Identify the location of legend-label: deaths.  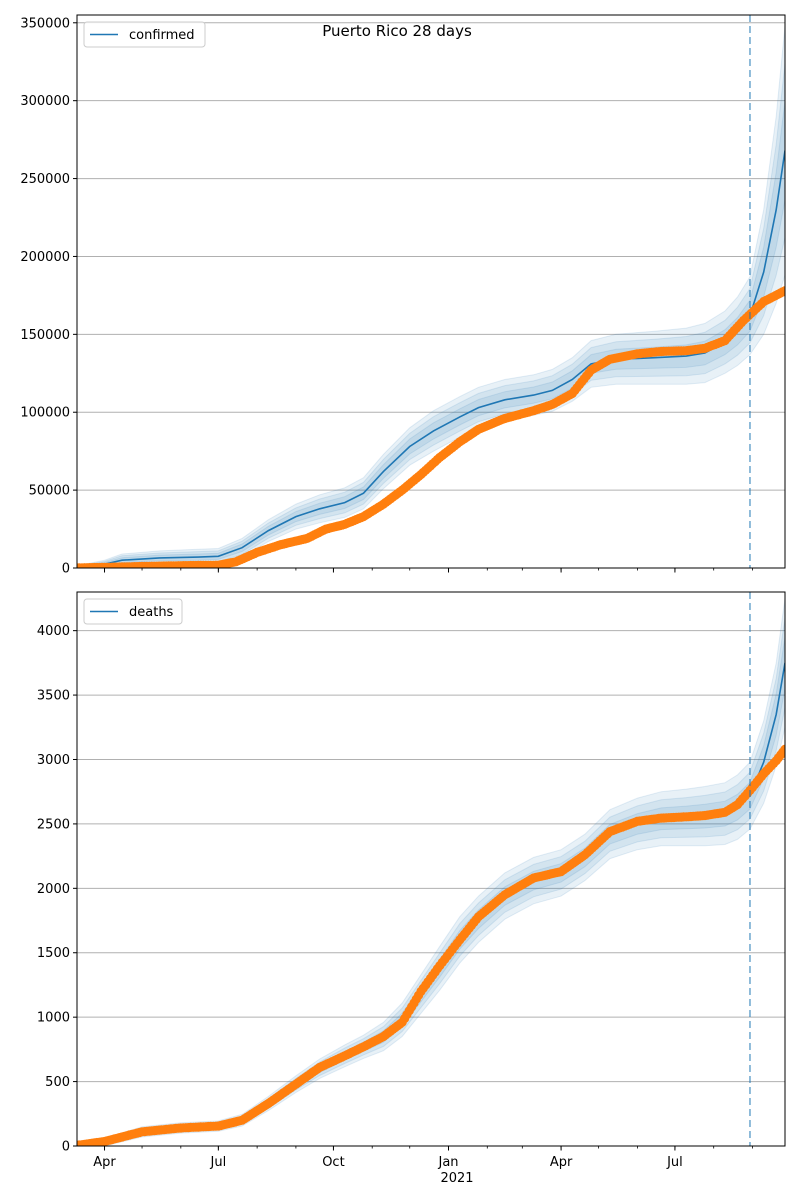
(151, 612).